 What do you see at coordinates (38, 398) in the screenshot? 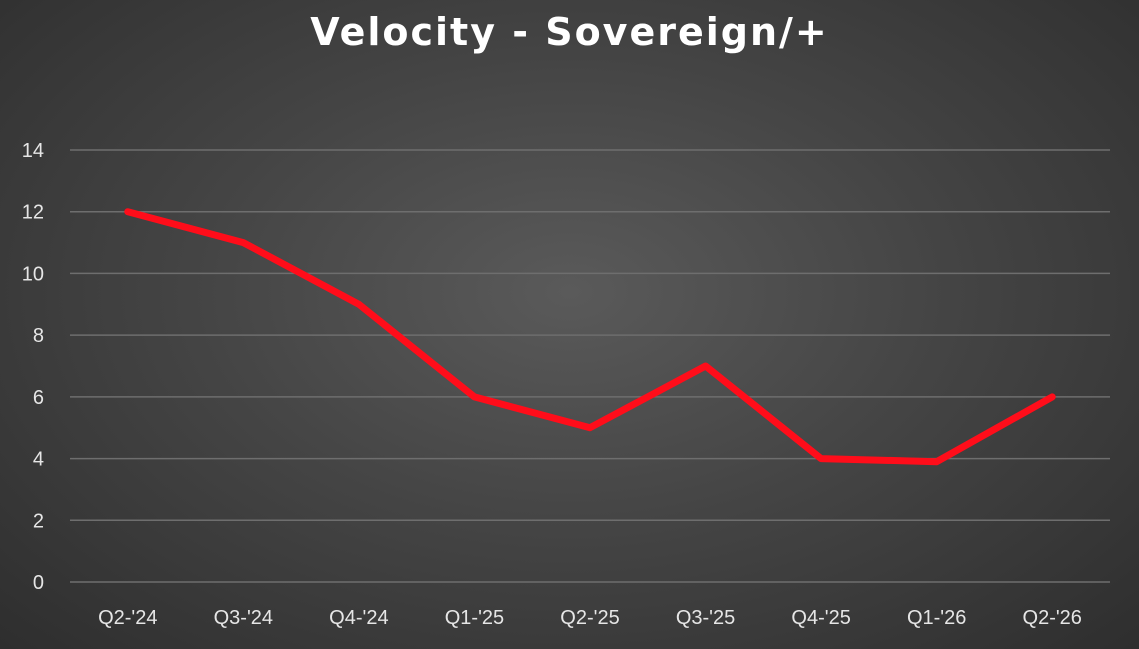
I see `y-tick-label: 6` at bounding box center [38, 398].